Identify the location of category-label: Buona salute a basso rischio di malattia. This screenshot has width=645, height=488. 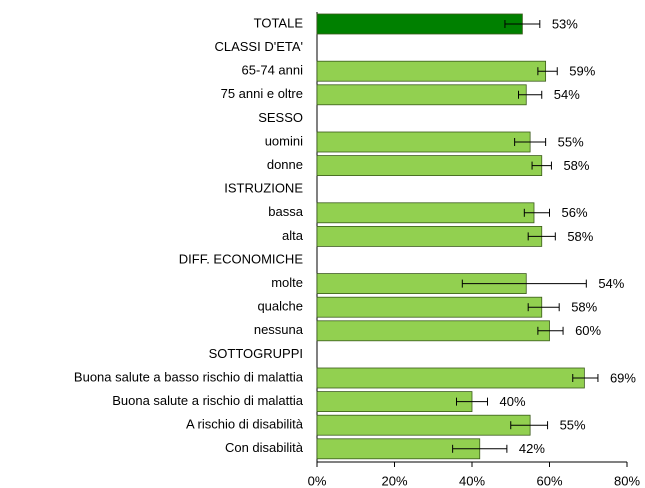
(189, 376).